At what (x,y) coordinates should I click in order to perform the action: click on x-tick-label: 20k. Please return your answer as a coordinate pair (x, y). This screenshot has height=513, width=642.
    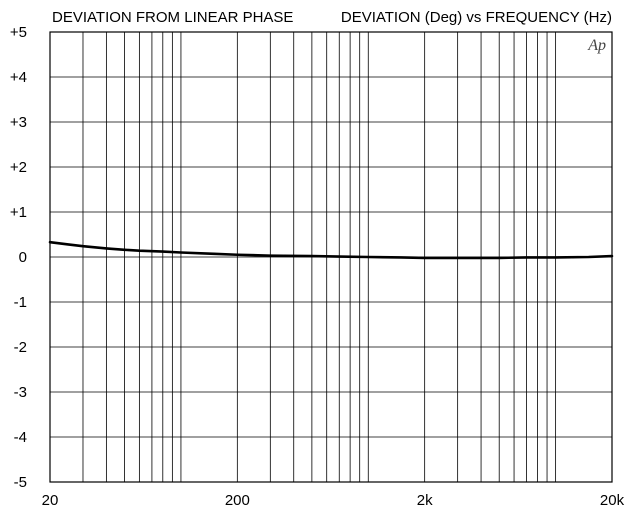
    Looking at the image, I should click on (612, 500).